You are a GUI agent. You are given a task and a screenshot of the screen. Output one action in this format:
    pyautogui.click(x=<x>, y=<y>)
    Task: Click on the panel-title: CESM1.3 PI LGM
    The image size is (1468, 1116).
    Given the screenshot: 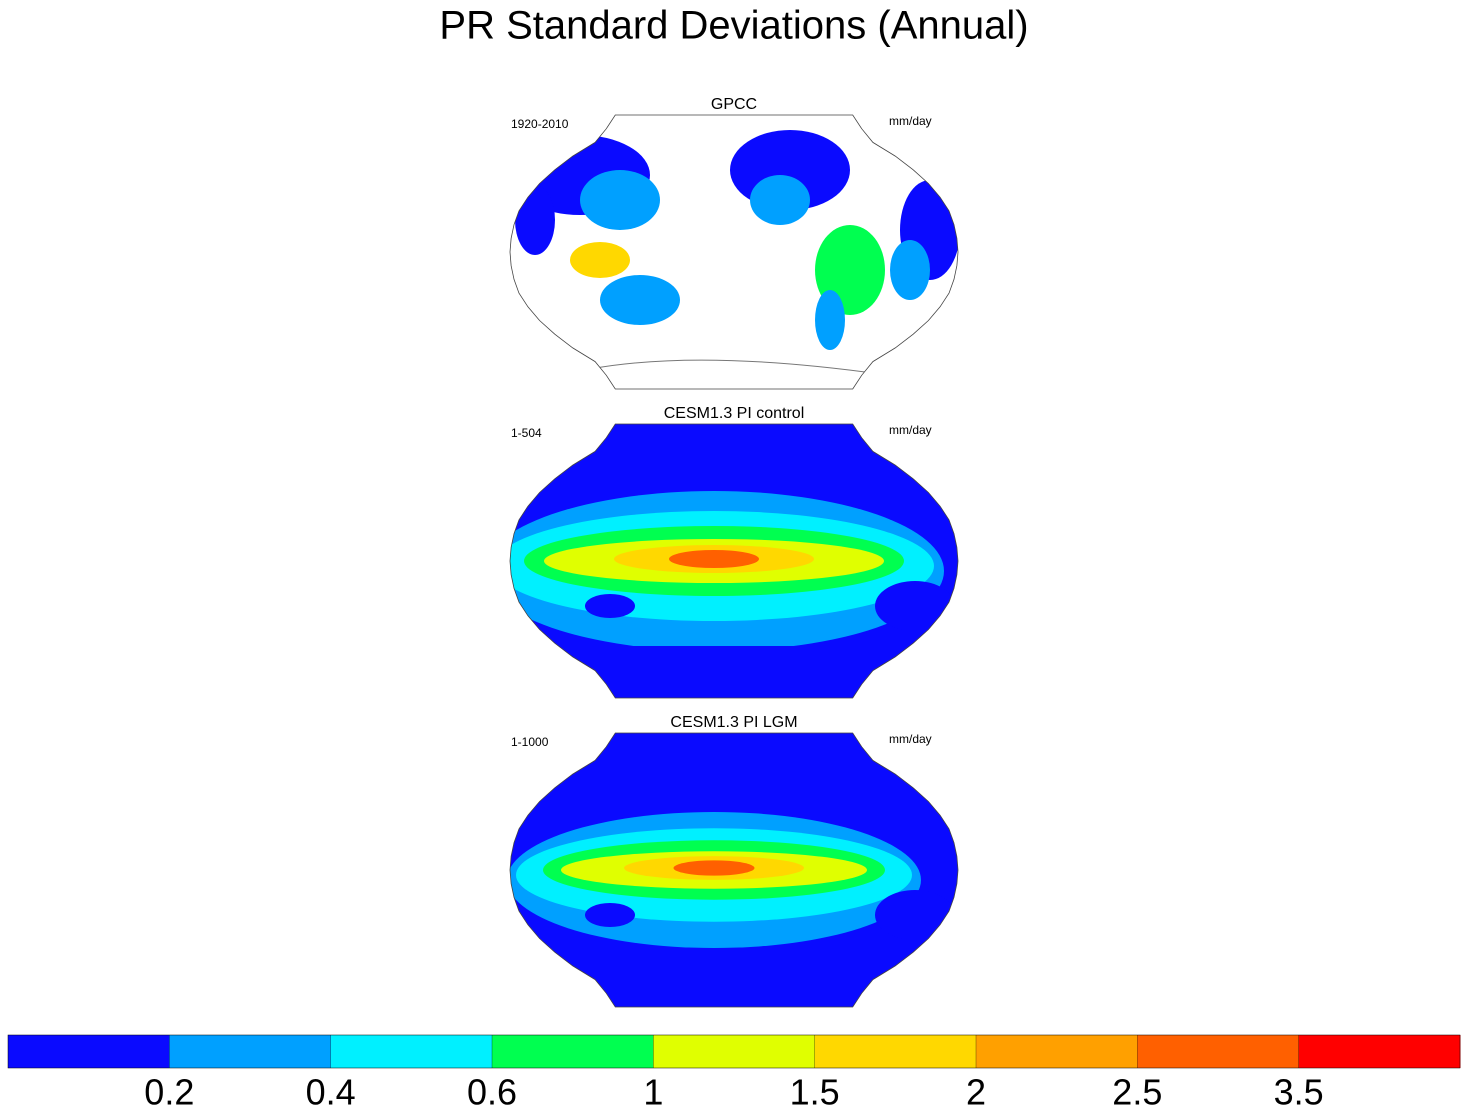 What is the action you would take?
    pyautogui.click(x=733, y=722)
    